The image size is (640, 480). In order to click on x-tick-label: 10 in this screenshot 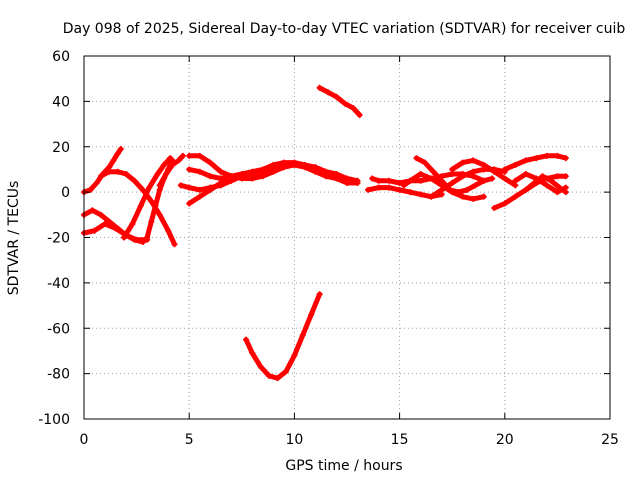, I will do `click(294, 440)`.